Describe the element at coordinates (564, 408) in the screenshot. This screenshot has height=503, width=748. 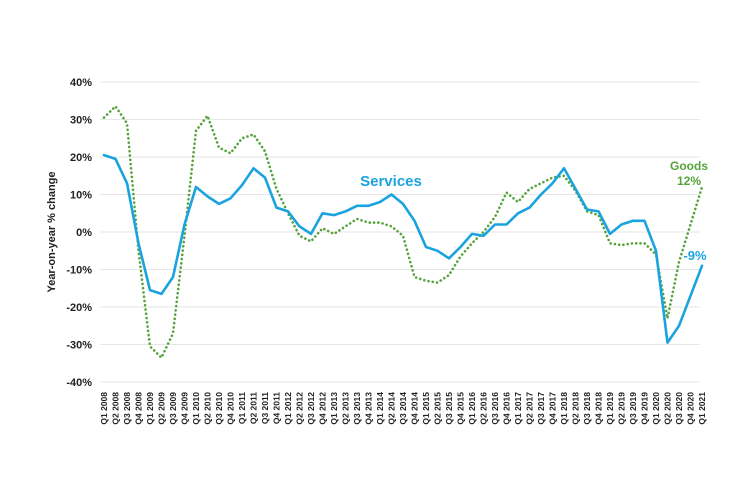
I see `x-tick-label: Q1 2018` at that location.